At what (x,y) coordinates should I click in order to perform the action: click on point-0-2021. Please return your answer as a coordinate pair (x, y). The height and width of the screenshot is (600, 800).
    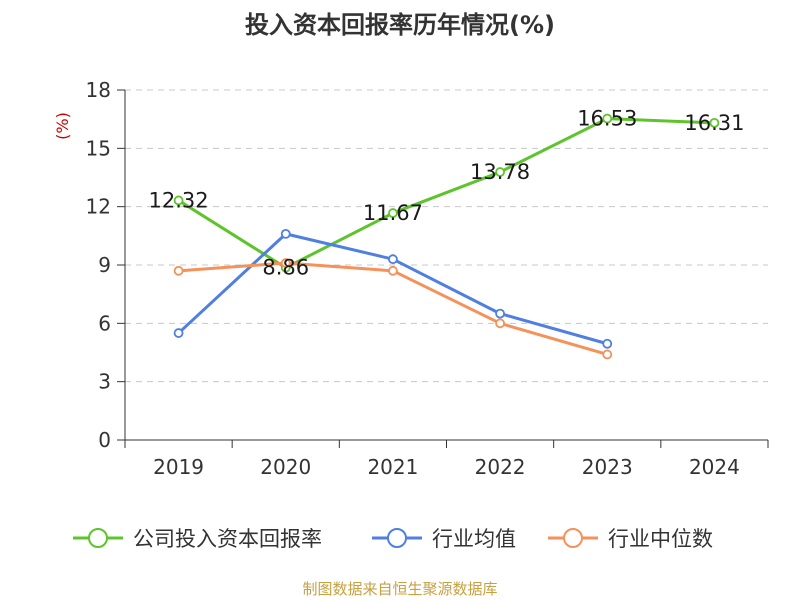
    Looking at the image, I should click on (393, 213).